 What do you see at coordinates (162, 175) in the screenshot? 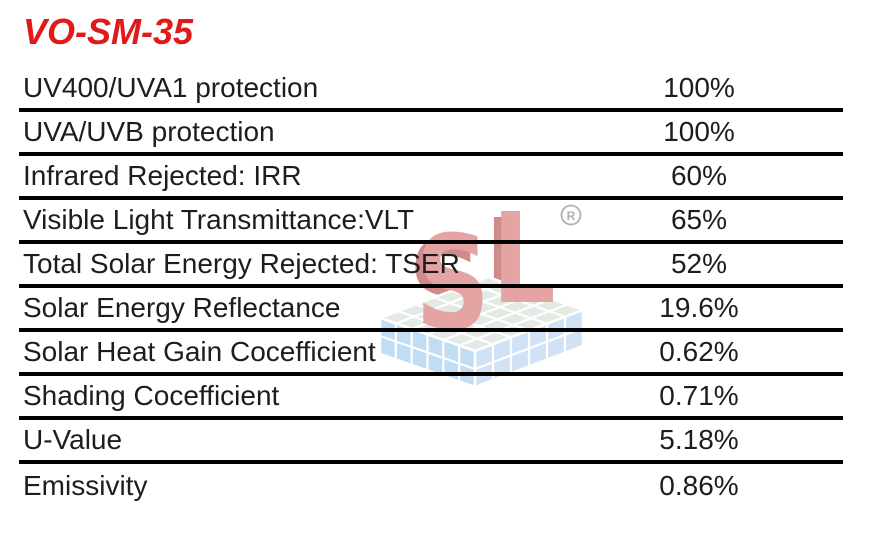
I see `spec-label: Infrared Rejected: IRR` at bounding box center [162, 175].